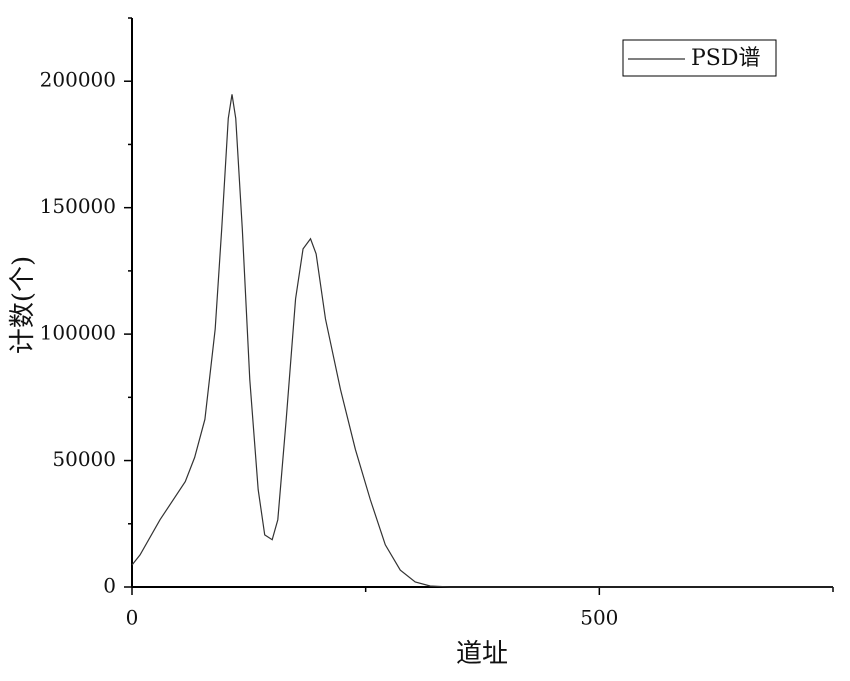 This screenshot has height=681, width=850. What do you see at coordinates (23, 305) in the screenshot?
I see `y-axis-label: 计数(个)` at bounding box center [23, 305].